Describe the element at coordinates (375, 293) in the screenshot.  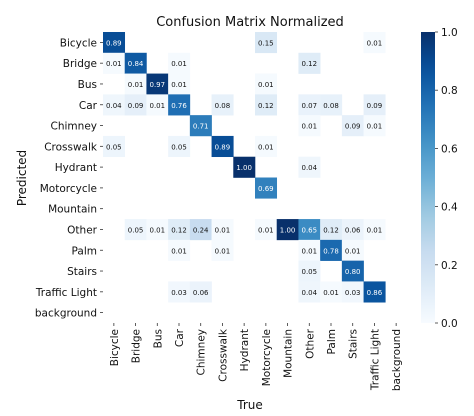
I see `cell-value-label: 0.86` at that location.